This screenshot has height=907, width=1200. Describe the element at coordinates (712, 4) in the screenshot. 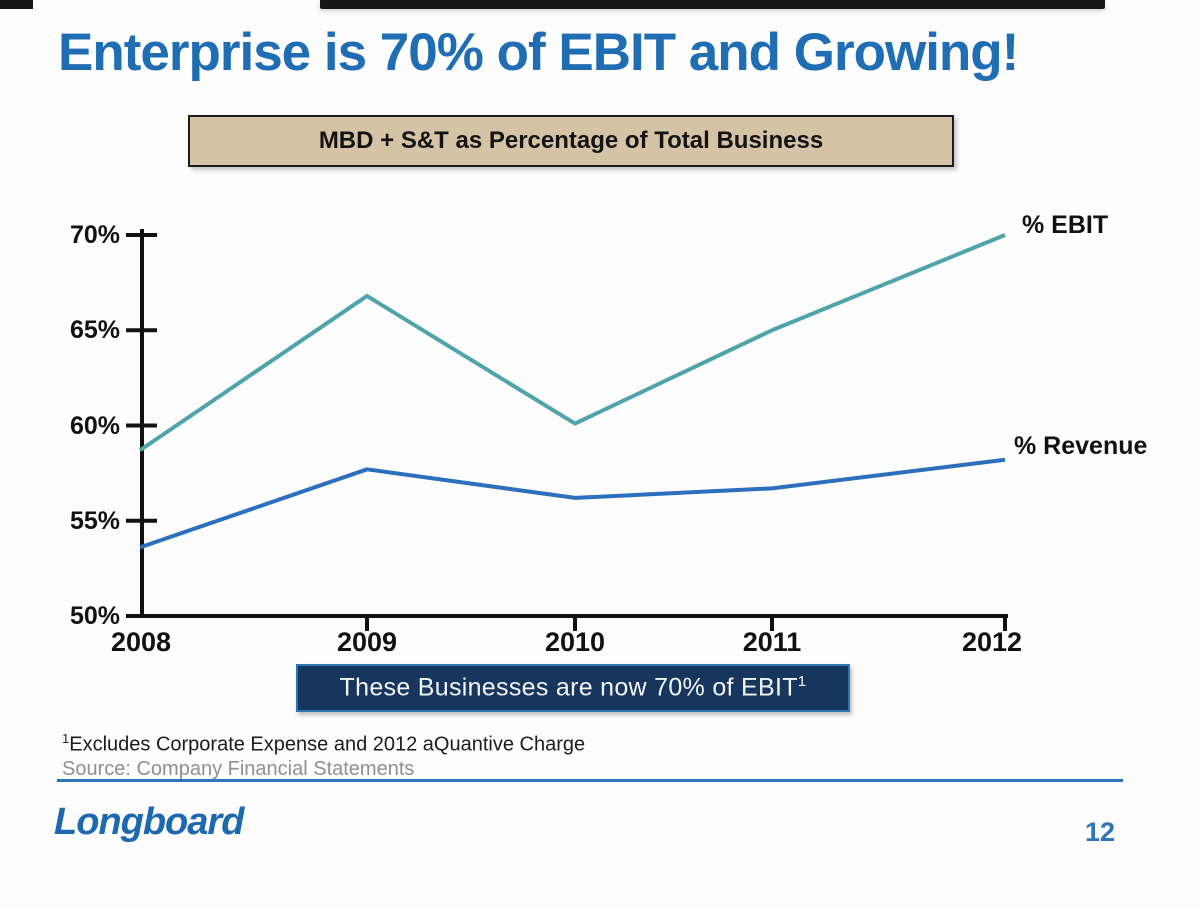

I see `top-bar-center` at that location.